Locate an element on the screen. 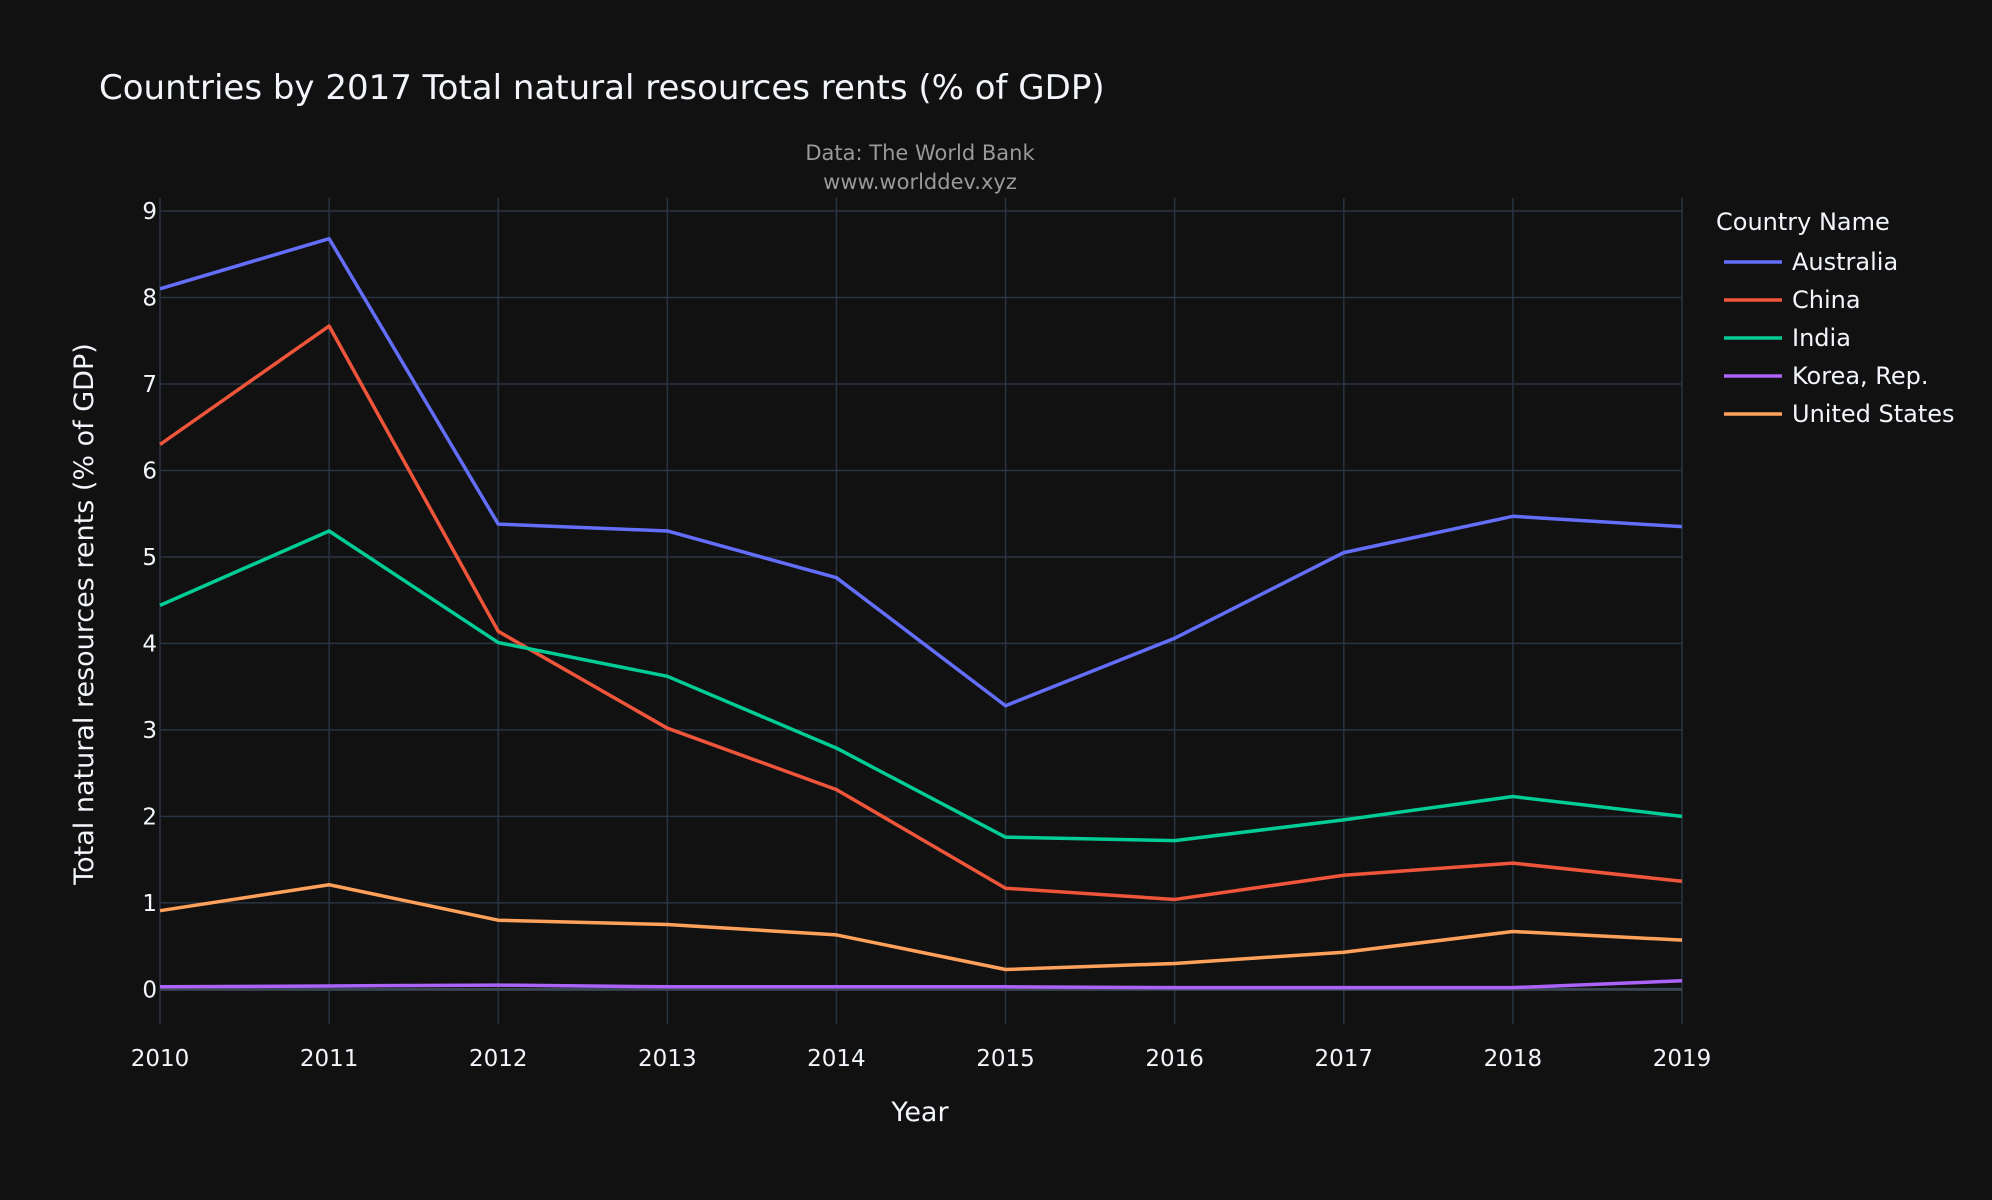 The image size is (1992, 1200). x-axis-label: Year is located at coordinates (919, 1112).